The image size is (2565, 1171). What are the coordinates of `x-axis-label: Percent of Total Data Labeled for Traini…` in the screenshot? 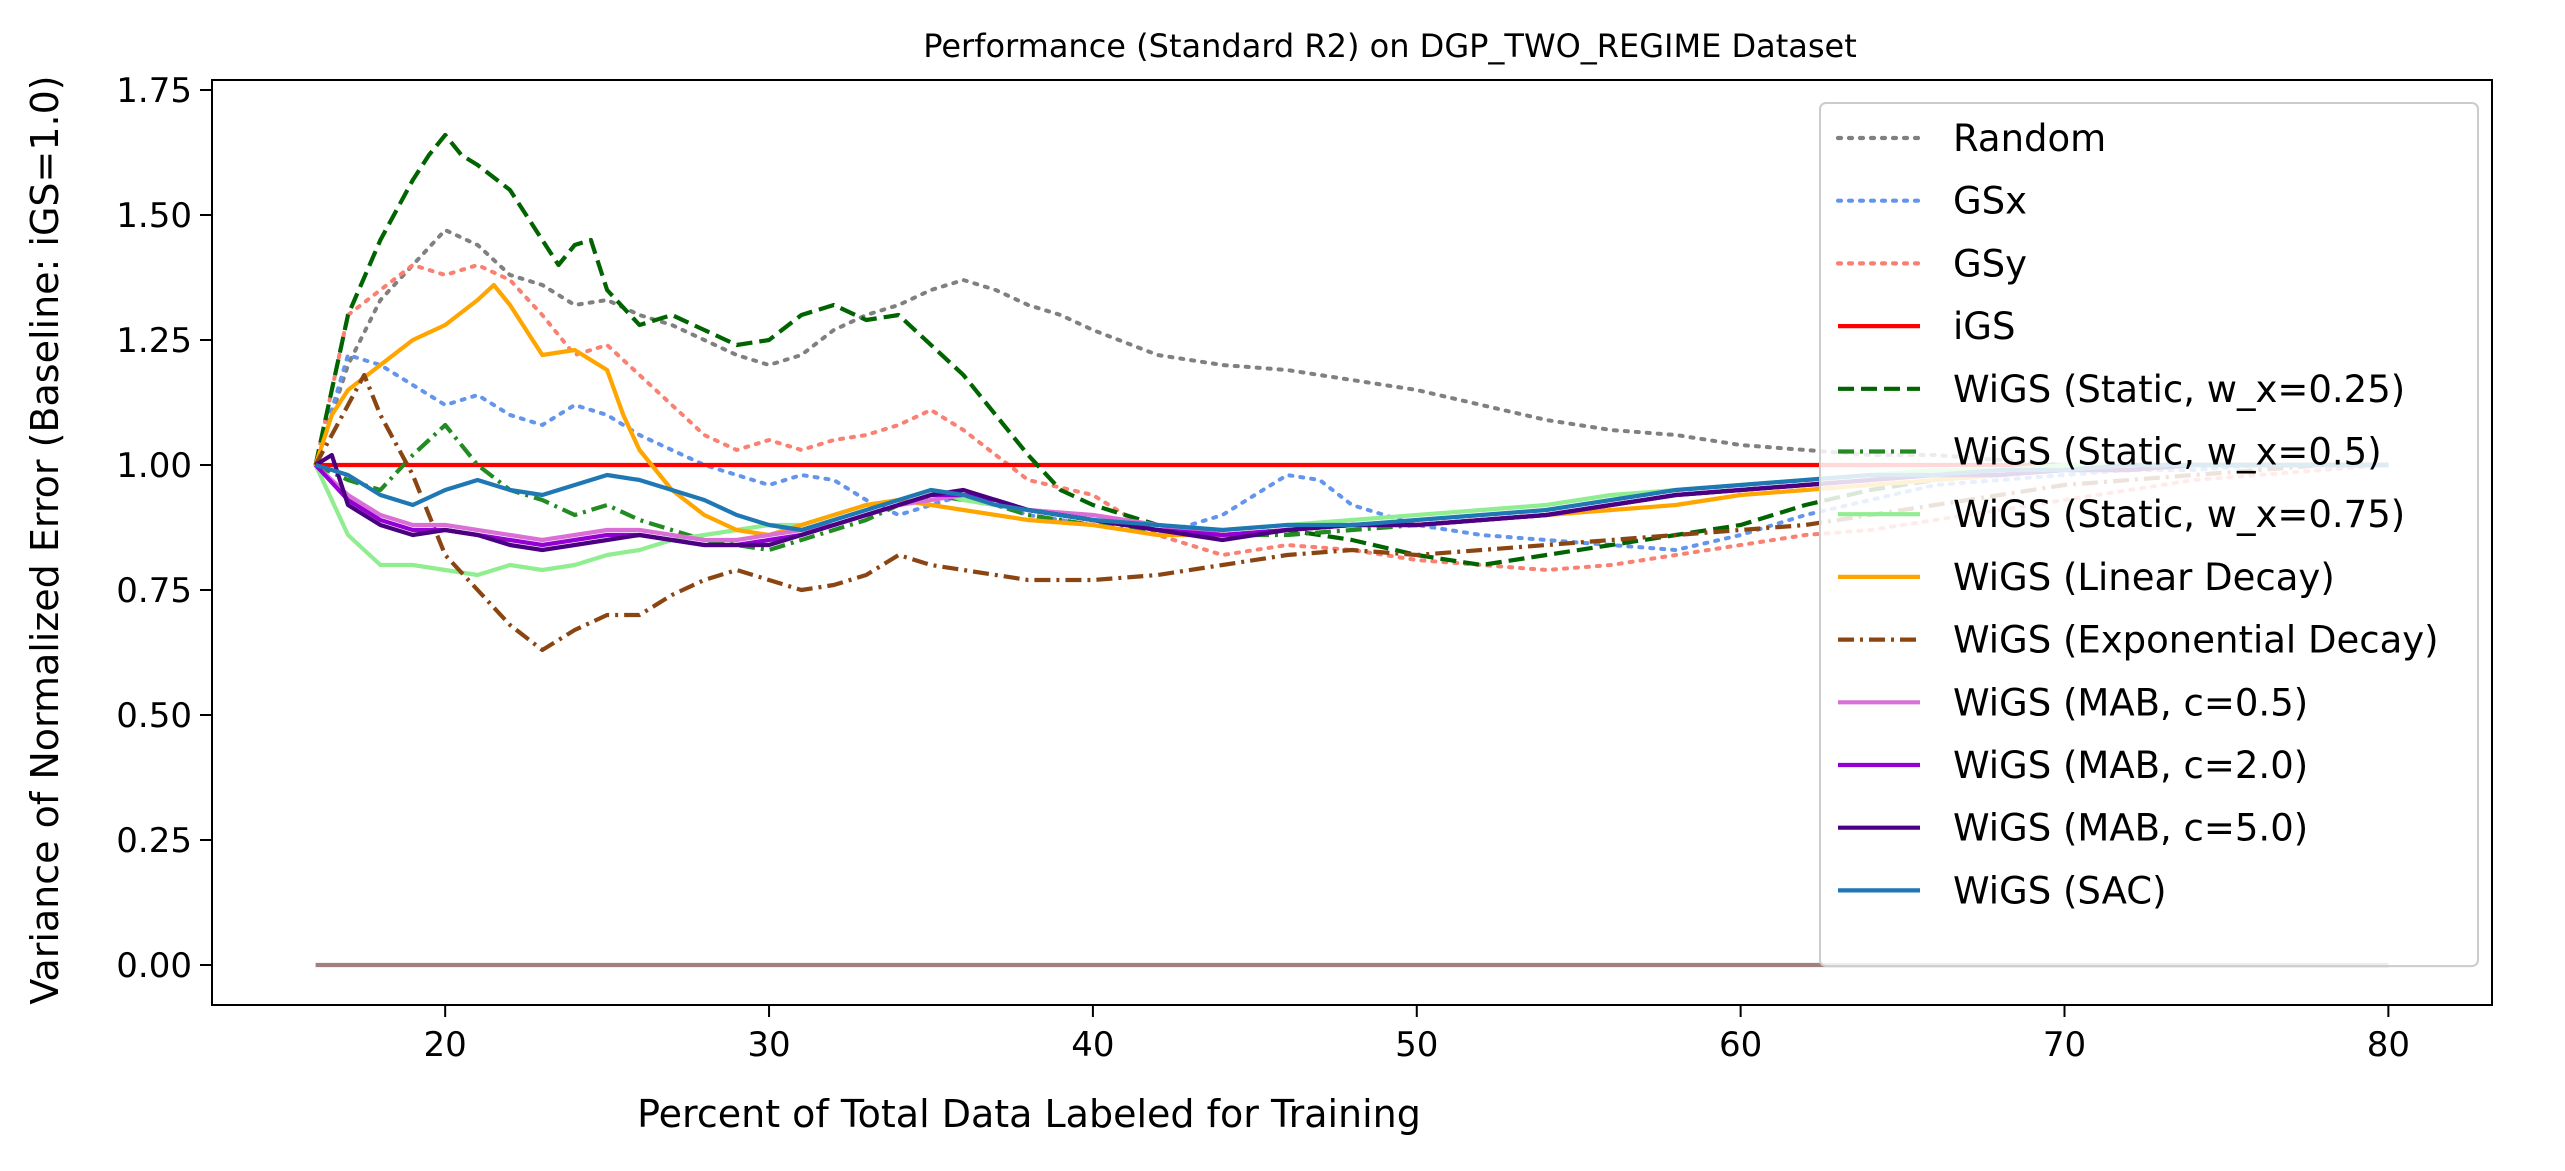 It's located at (1029, 1114).